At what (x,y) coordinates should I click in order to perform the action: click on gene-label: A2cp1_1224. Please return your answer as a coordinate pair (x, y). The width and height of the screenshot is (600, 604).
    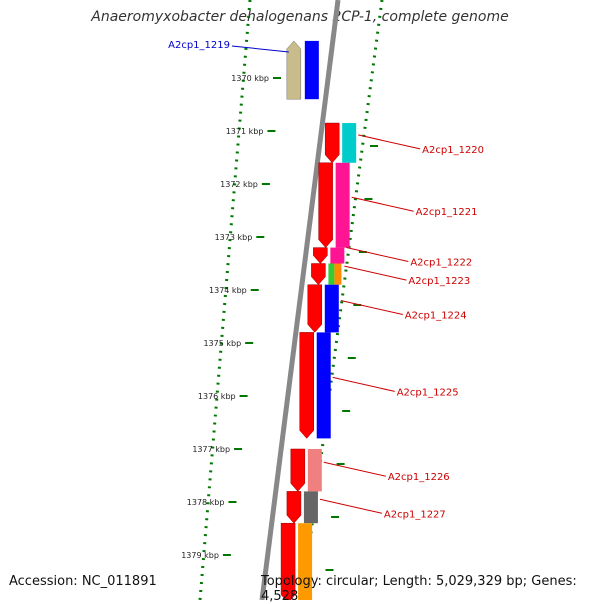
    Looking at the image, I should click on (436, 316).